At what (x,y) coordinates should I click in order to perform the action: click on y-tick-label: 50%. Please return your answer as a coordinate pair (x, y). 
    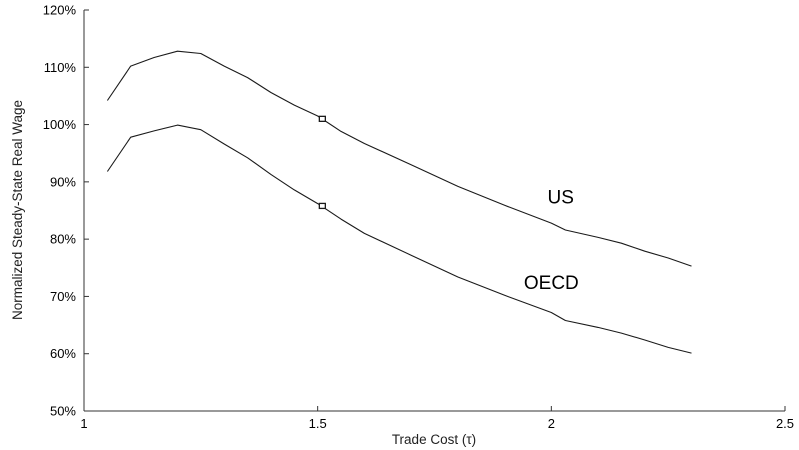
    Looking at the image, I should click on (63, 411).